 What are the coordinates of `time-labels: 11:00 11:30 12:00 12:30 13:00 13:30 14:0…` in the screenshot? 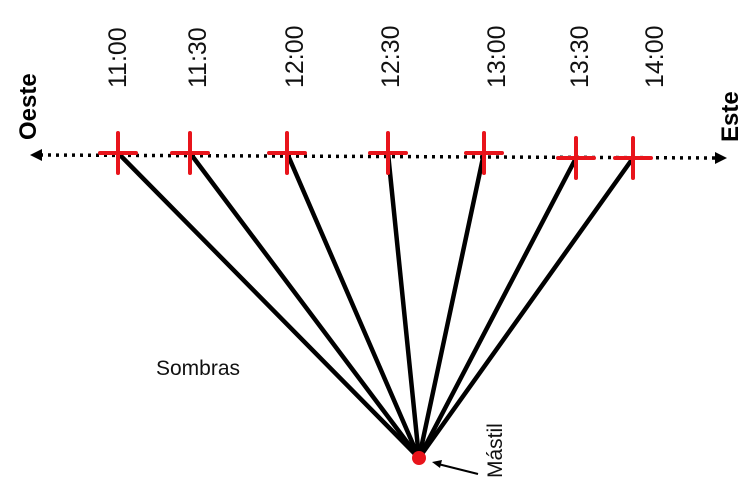 It's located at (386, 56).